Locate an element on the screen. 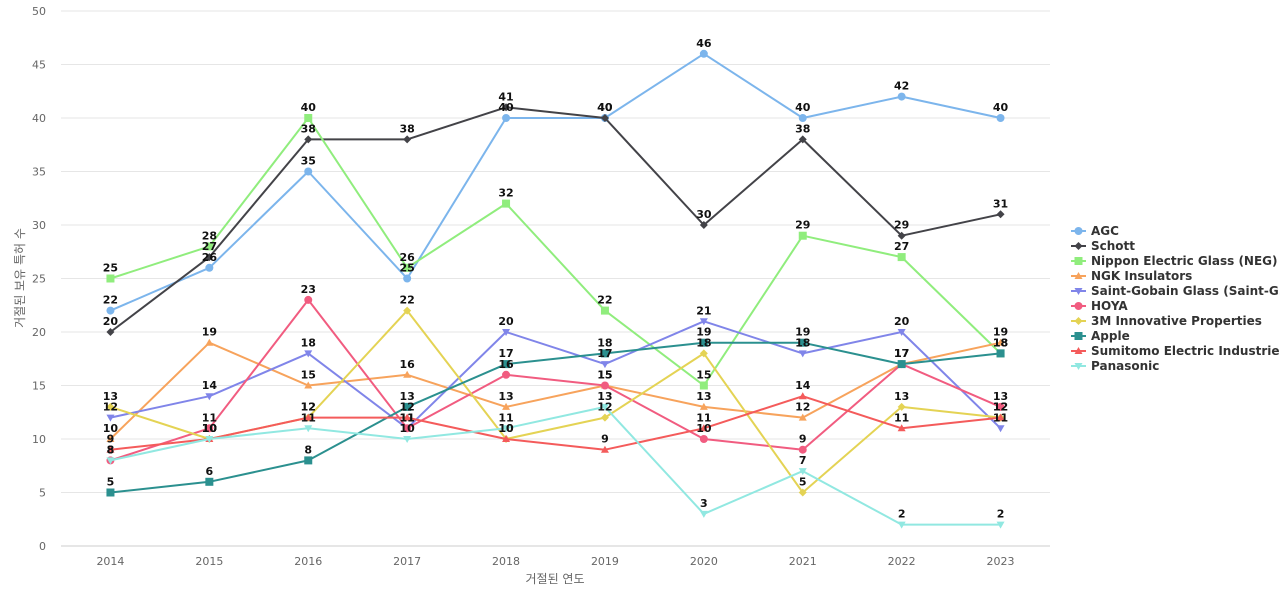  legend-item: 3M Innovative Properties is located at coordinates (1166, 321).